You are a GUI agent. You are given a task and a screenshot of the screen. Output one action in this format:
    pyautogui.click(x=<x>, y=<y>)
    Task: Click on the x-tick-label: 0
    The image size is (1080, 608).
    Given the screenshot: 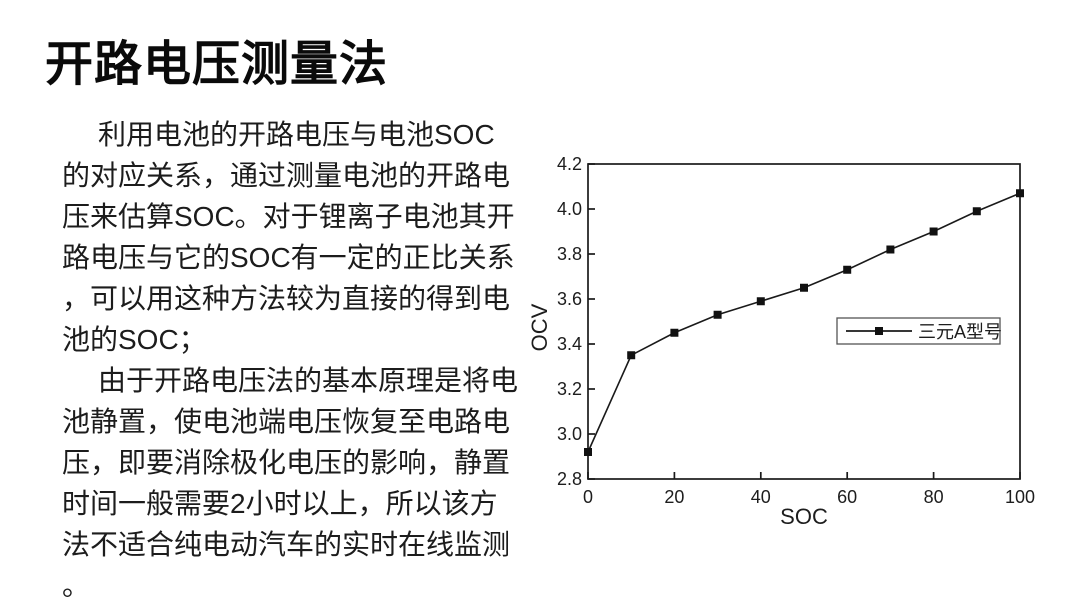 What is the action you would take?
    pyautogui.click(x=588, y=497)
    